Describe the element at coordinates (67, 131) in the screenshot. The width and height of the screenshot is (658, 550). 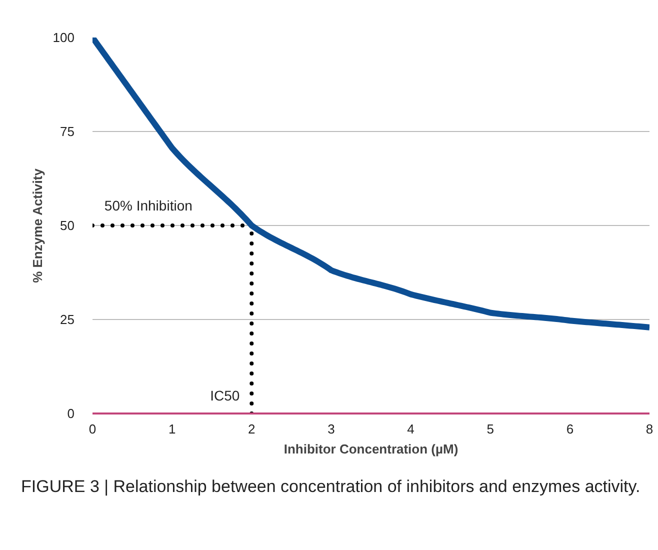
I see `y-tick-label: 75` at that location.